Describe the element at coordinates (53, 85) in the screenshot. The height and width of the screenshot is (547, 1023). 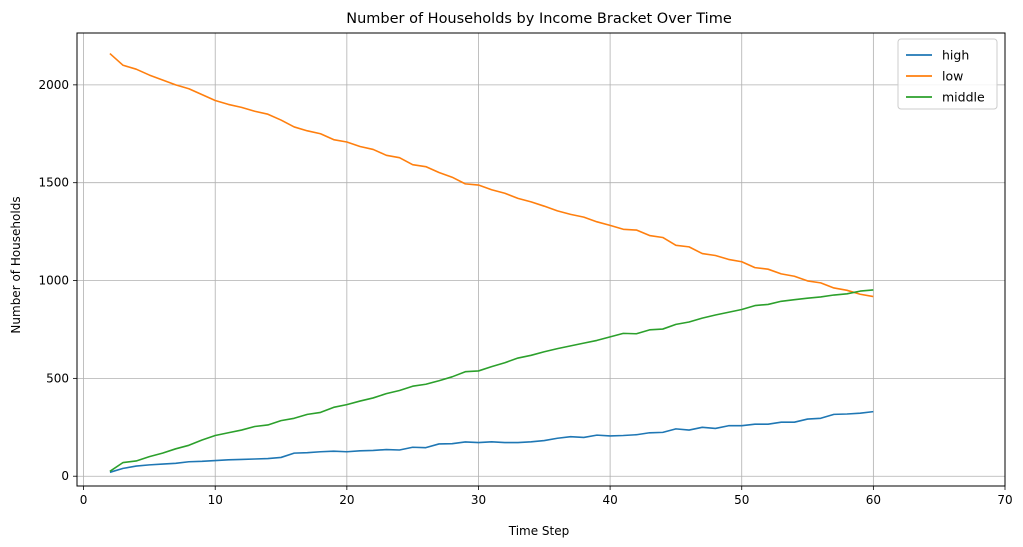
I see `y-tick-label: 2000` at that location.